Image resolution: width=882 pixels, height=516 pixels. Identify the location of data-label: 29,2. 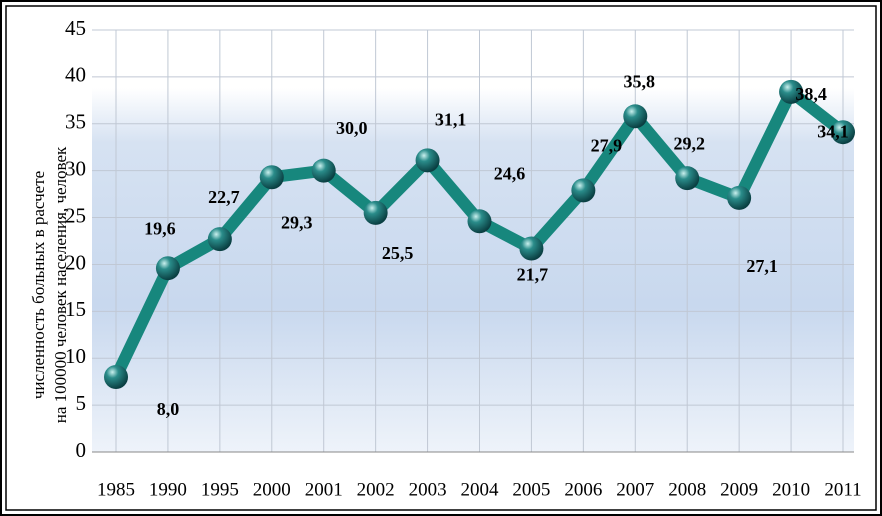
(689, 143).